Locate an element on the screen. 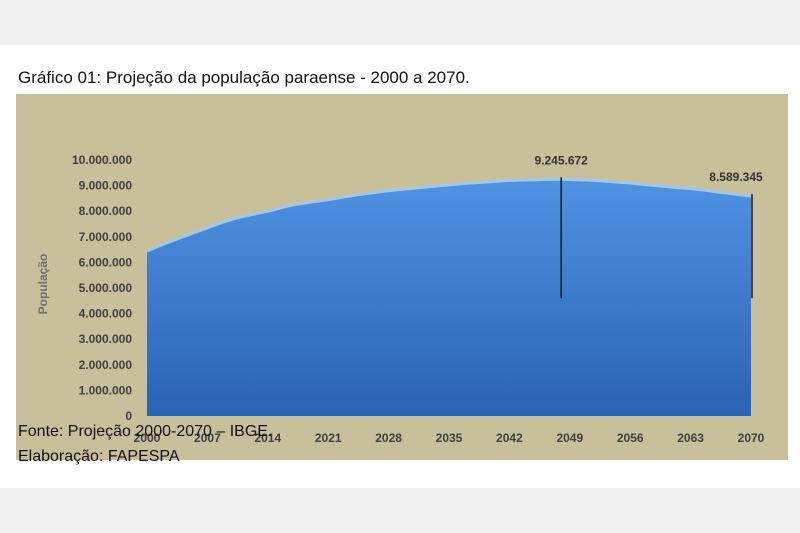  x-tick-label: 2007 is located at coordinates (207, 438).